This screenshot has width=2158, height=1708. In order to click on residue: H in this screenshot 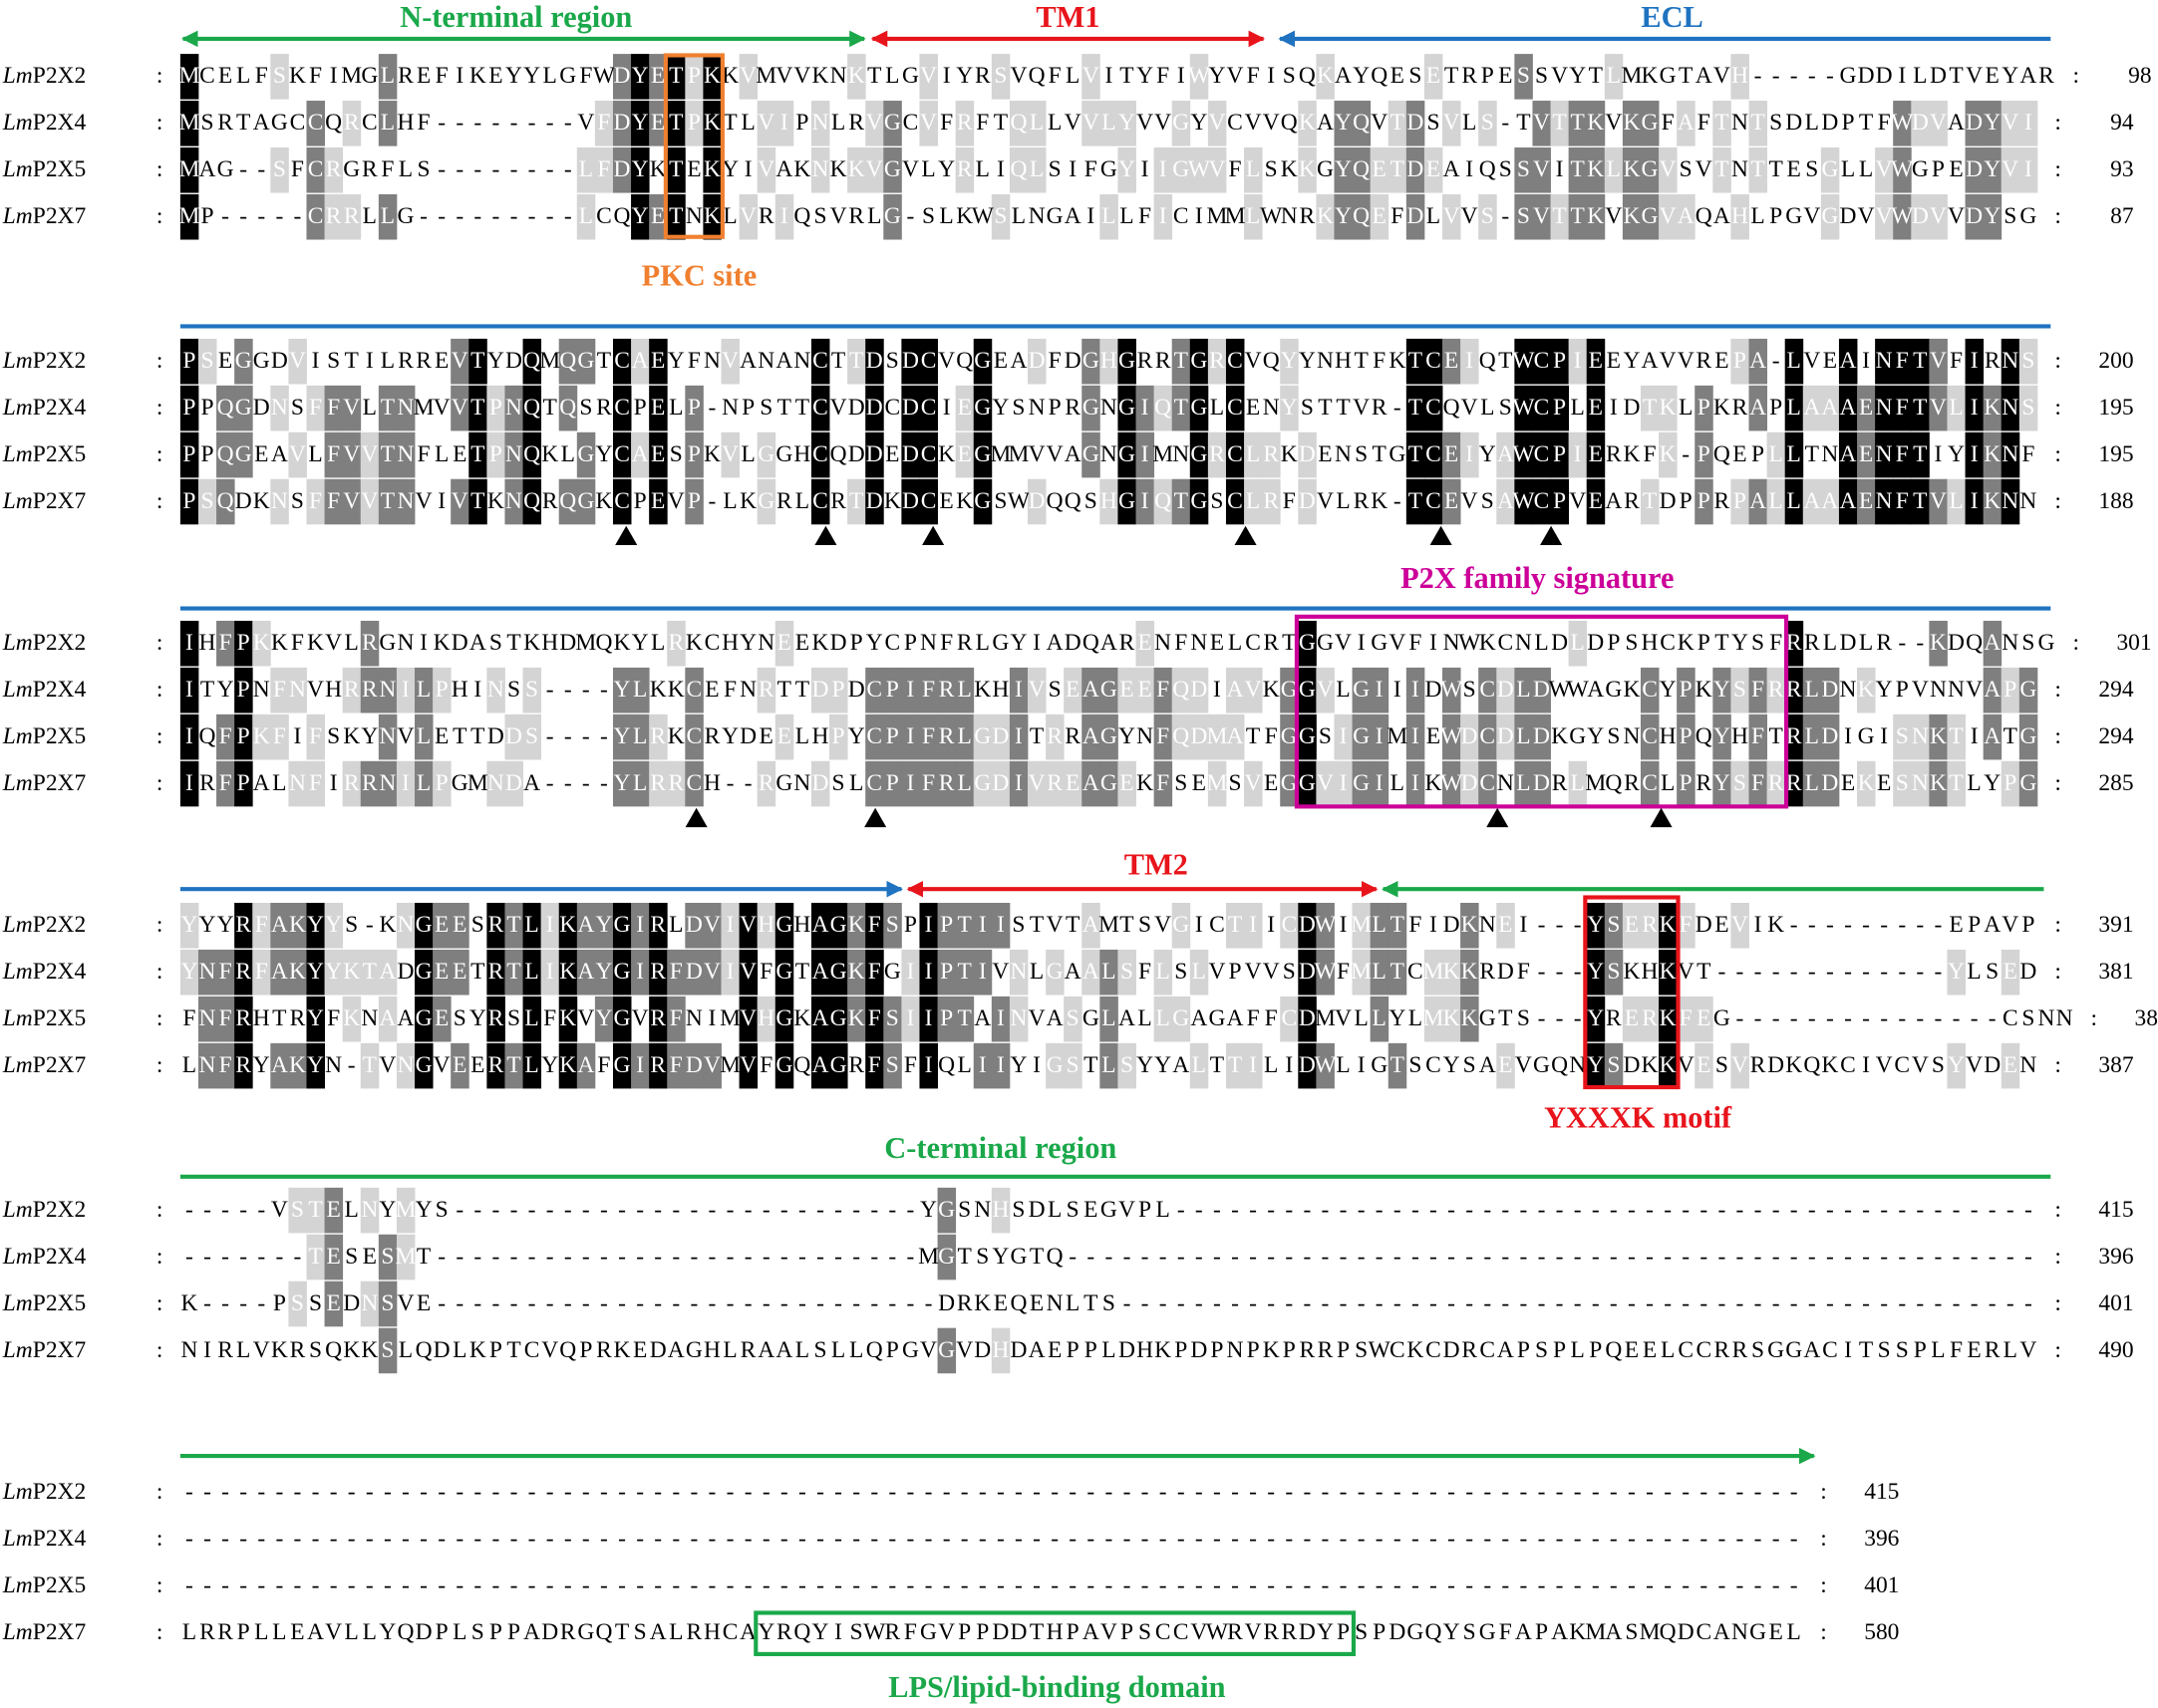, I will do `click(1344, 361)`.